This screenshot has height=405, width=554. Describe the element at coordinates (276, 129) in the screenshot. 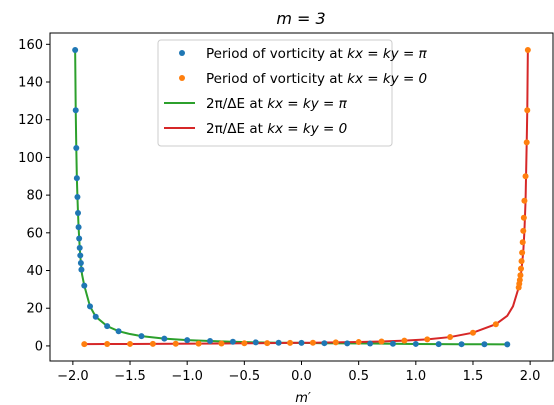

I see `legend-label: 2π/ΔE at kx = ky = 0` at that location.